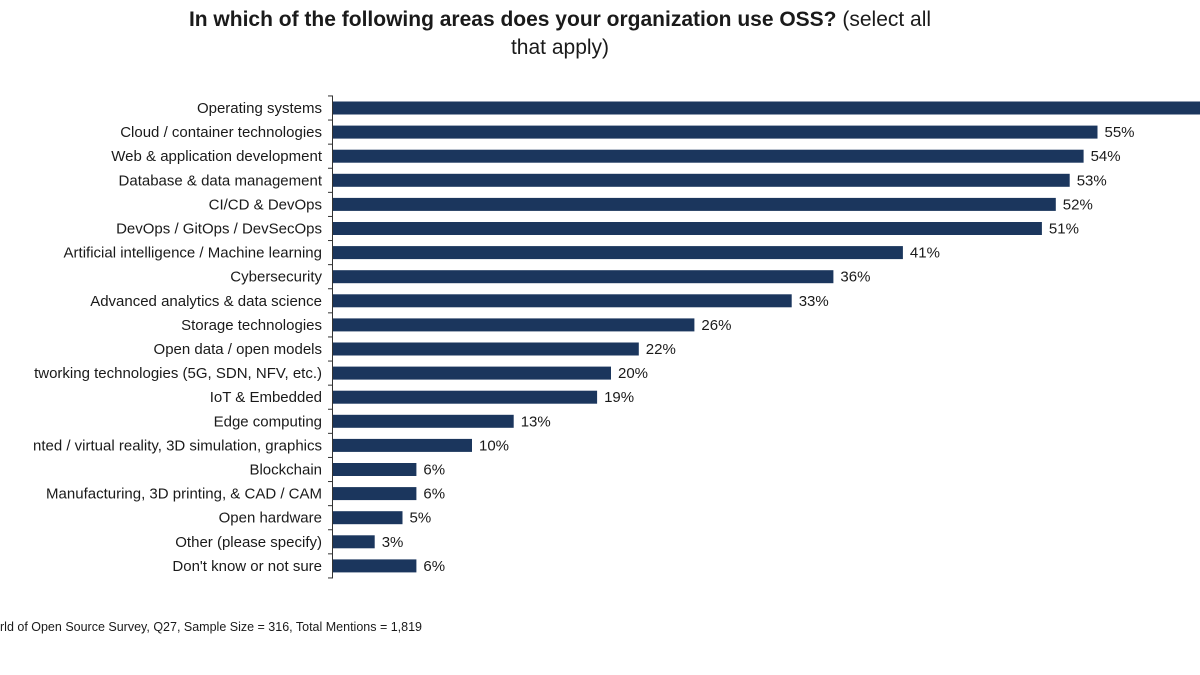 Image resolution: width=1200 pixels, height=675 pixels. Describe the element at coordinates (217, 156) in the screenshot. I see `category-label: Web & application development` at that location.